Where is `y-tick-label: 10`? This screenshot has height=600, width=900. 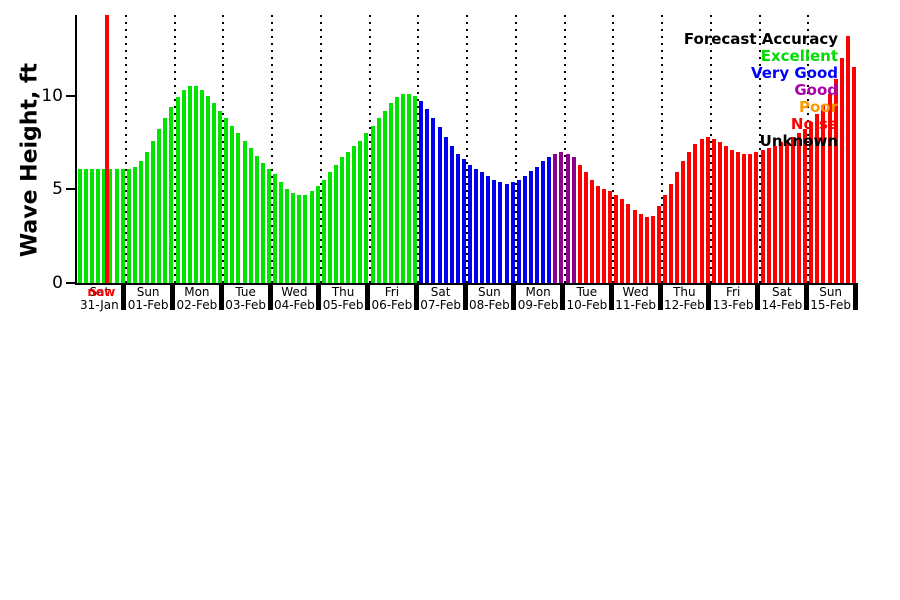 y-tick-label: 10 is located at coordinates (52, 95).